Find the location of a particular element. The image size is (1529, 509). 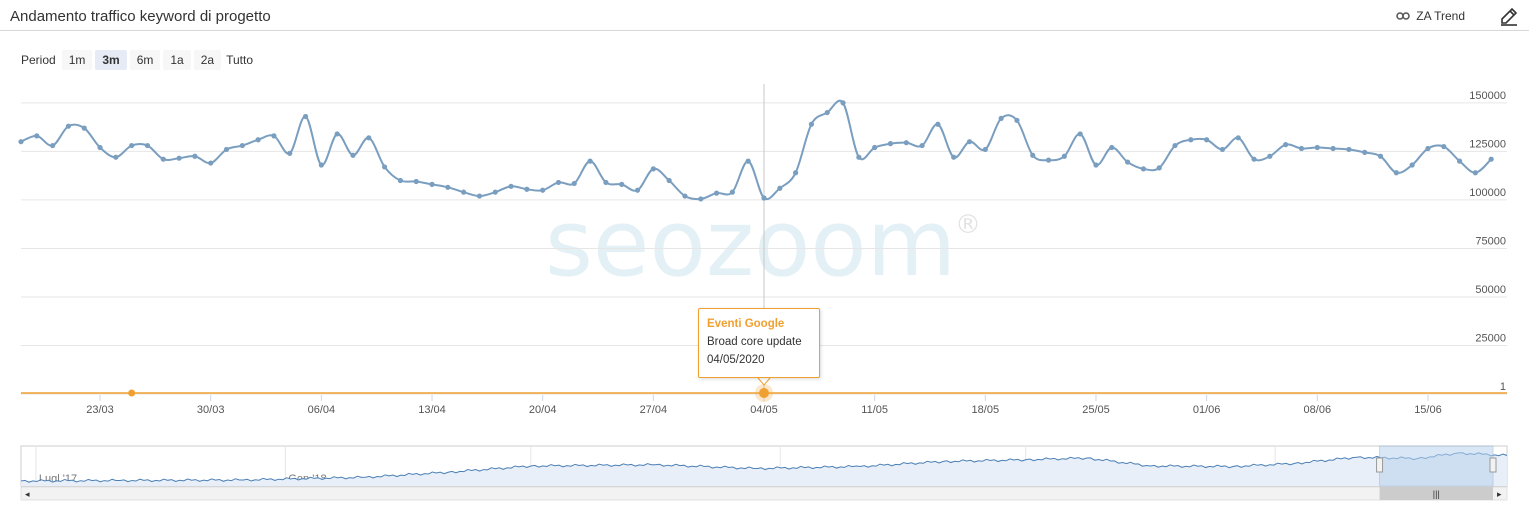

scrollbar-track is located at coordinates (764, 493).